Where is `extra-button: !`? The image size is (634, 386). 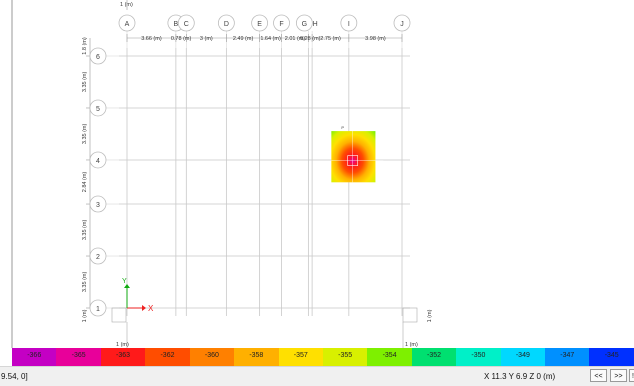
extra-button: ! is located at coordinates (631, 375).